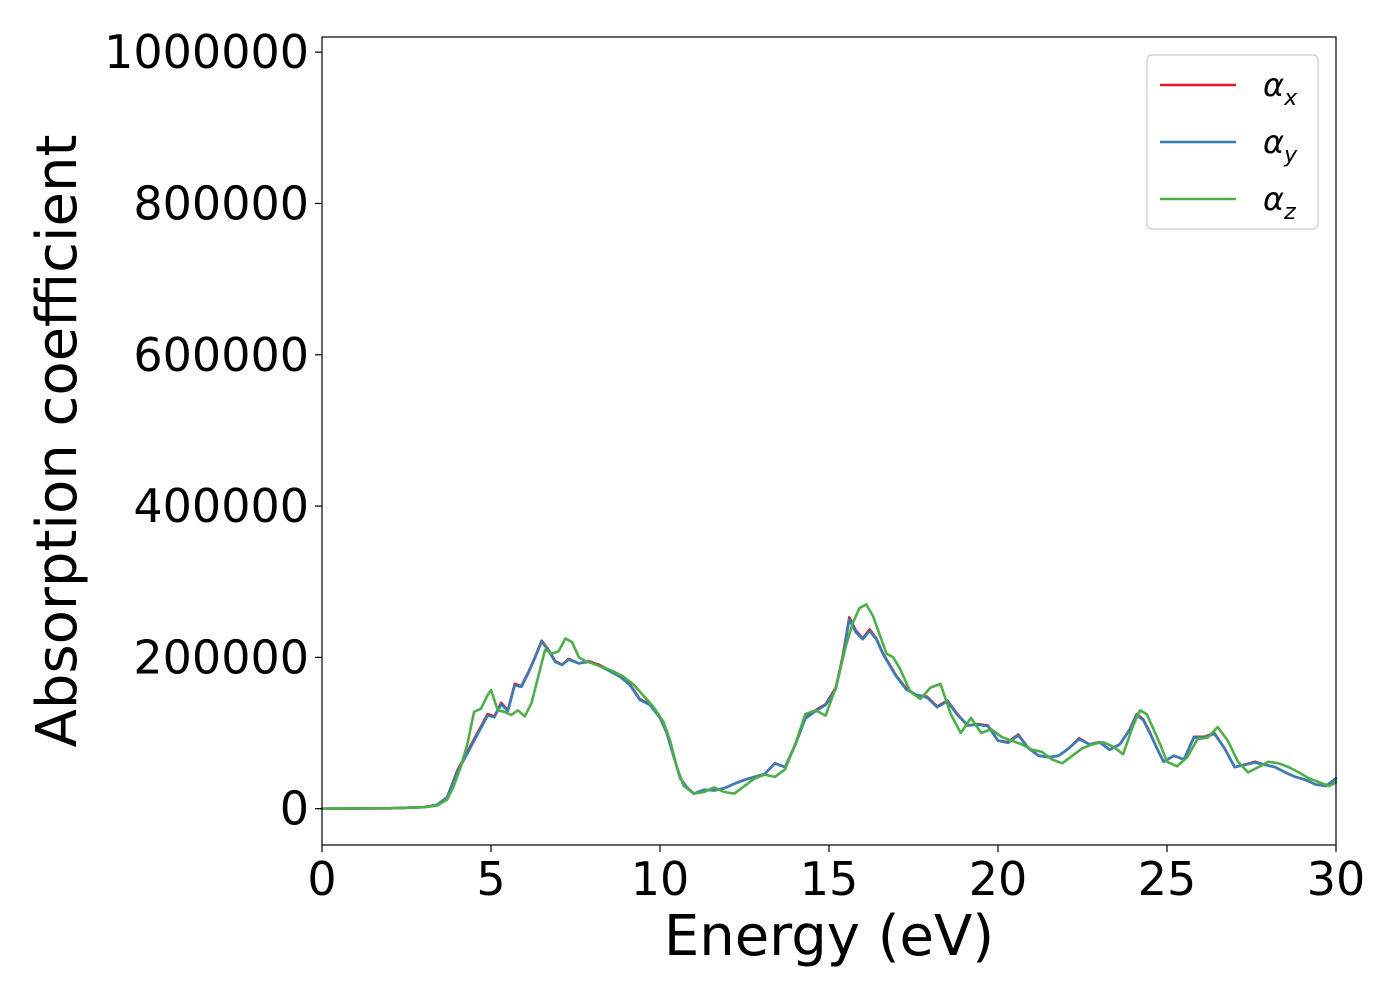 The height and width of the screenshot is (1000, 1400). What do you see at coordinates (221, 506) in the screenshot?
I see `y-tick-label: 400000` at bounding box center [221, 506].